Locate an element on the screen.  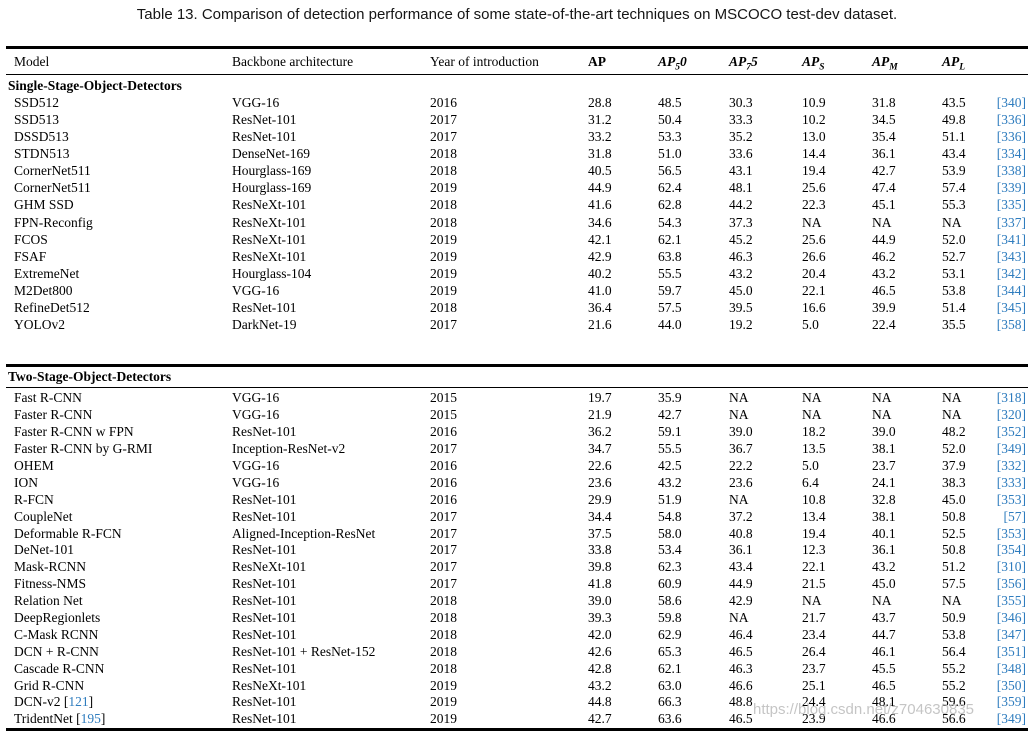
citation-link: [347] is located at coordinates (1011, 634).